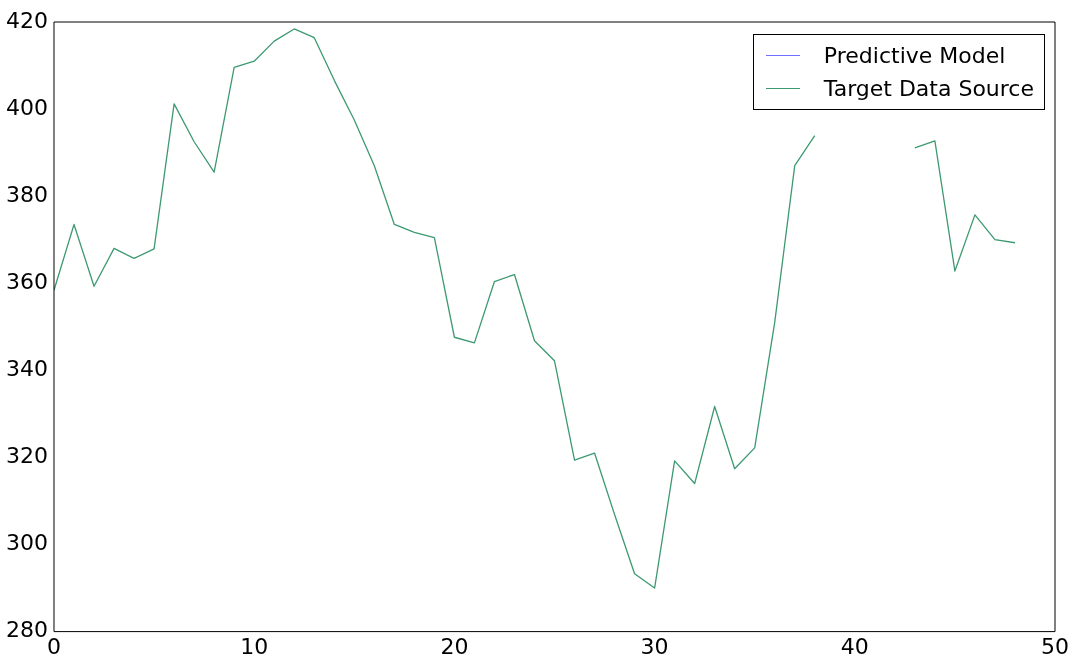 Image resolution: width=1083 pixels, height=664 pixels. What do you see at coordinates (1055, 646) in the screenshot?
I see `x-tick-label: 50` at bounding box center [1055, 646].